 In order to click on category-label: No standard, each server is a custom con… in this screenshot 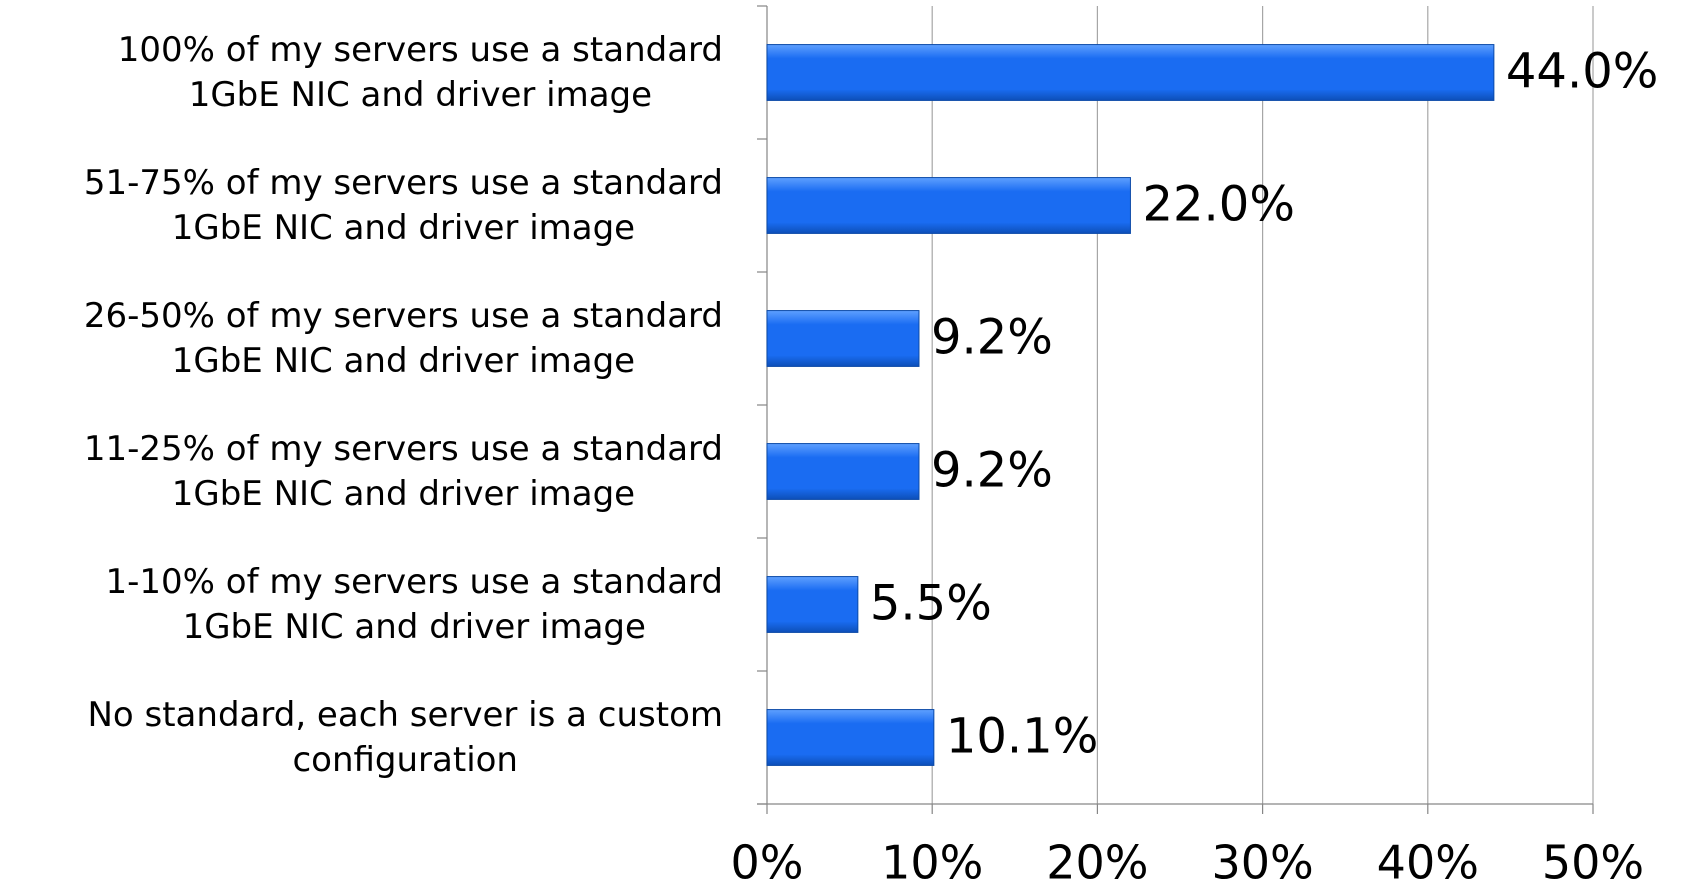, I will do `click(361, 738)`.